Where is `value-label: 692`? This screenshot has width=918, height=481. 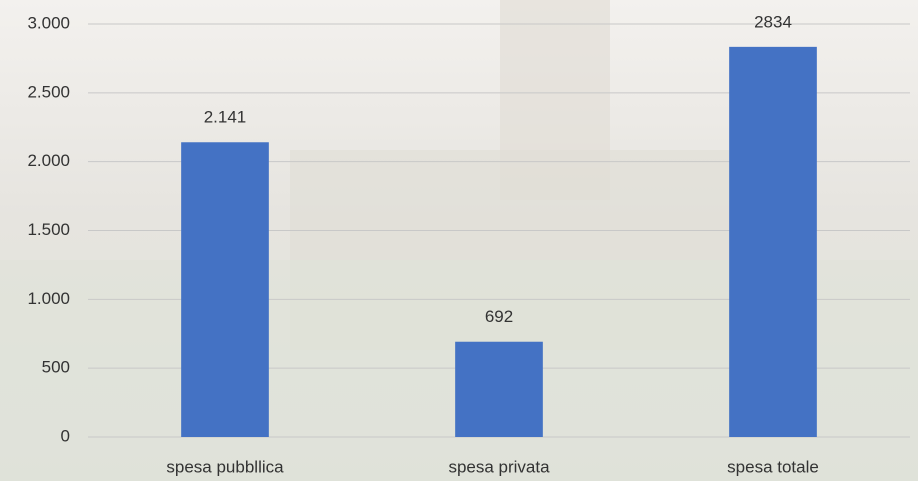
value-label: 692 is located at coordinates (499, 316).